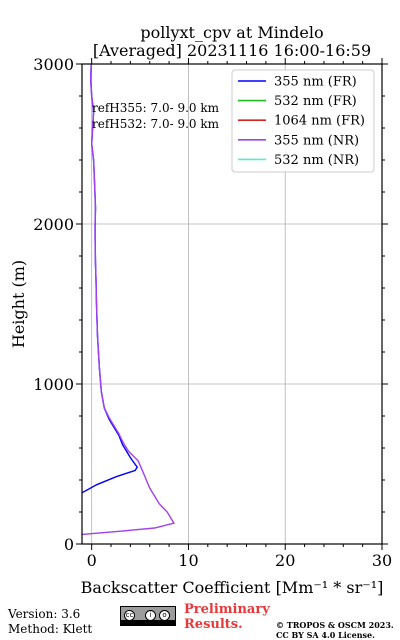  I want to click on cc-license-logo: cc i o, so click(148, 616).